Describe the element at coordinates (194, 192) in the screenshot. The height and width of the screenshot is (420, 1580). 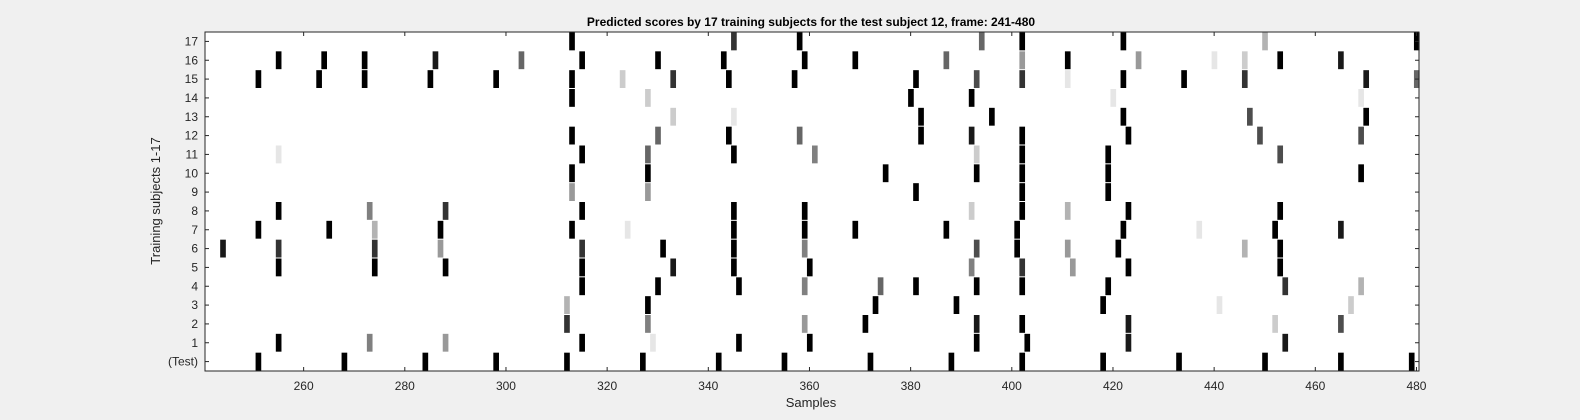
I see `y-tick-label: 9` at that location.